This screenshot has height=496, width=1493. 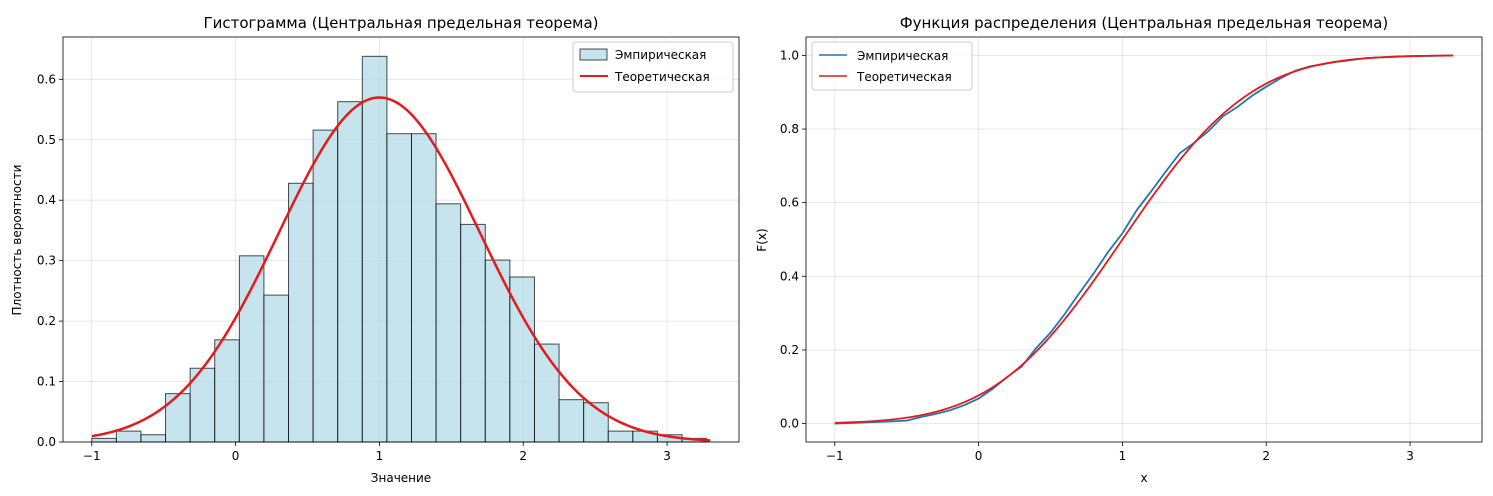 What do you see at coordinates (46, 200) in the screenshot?
I see `histogram-y-tick-label: 0.4` at bounding box center [46, 200].